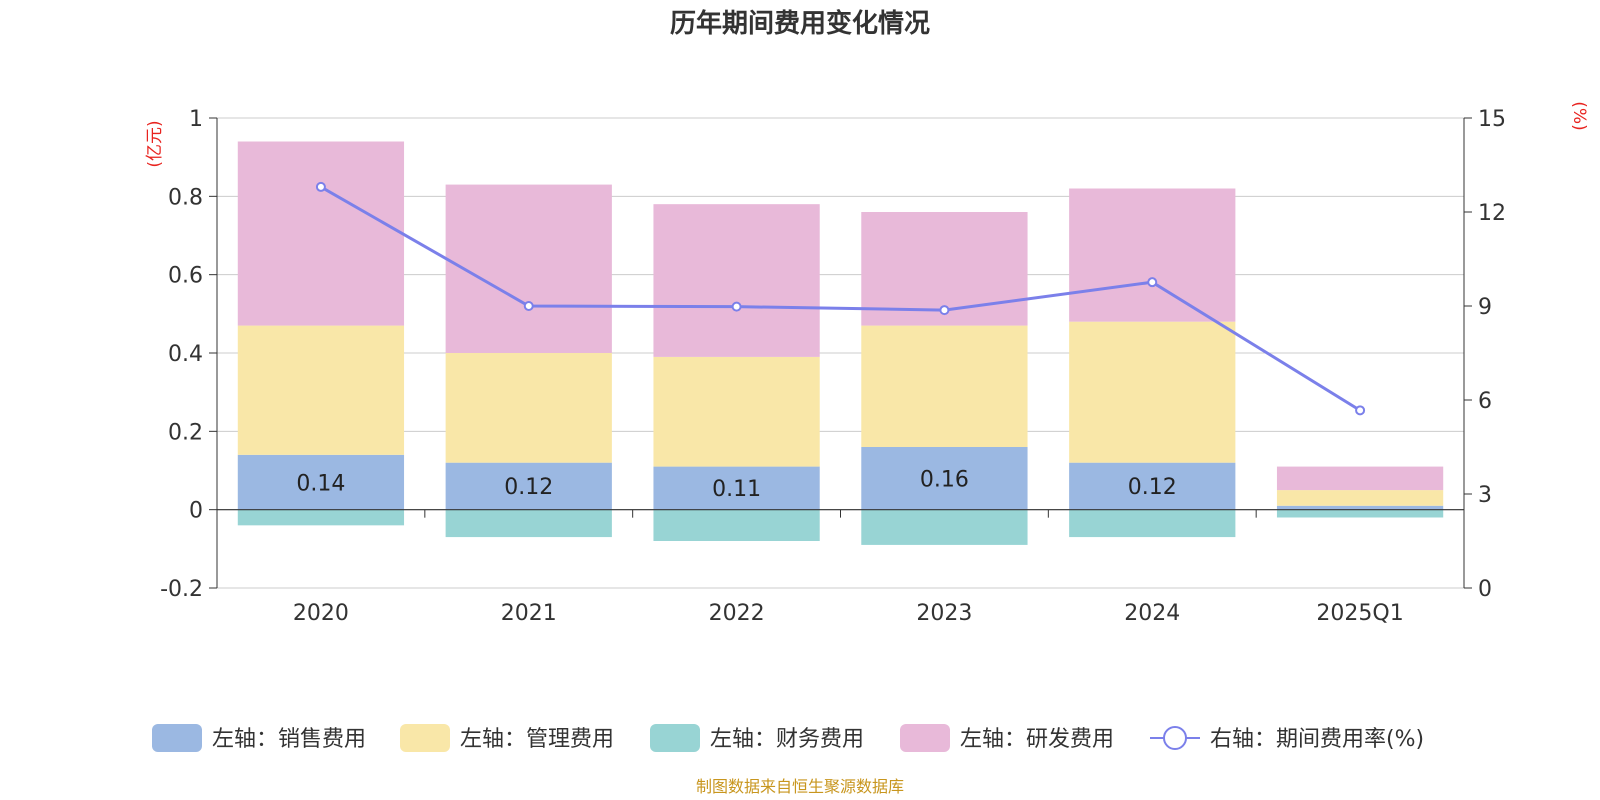 This screenshot has width=1600, height=800. Describe the element at coordinates (1152, 613) in the screenshot. I see `category-label: 2024` at that location.